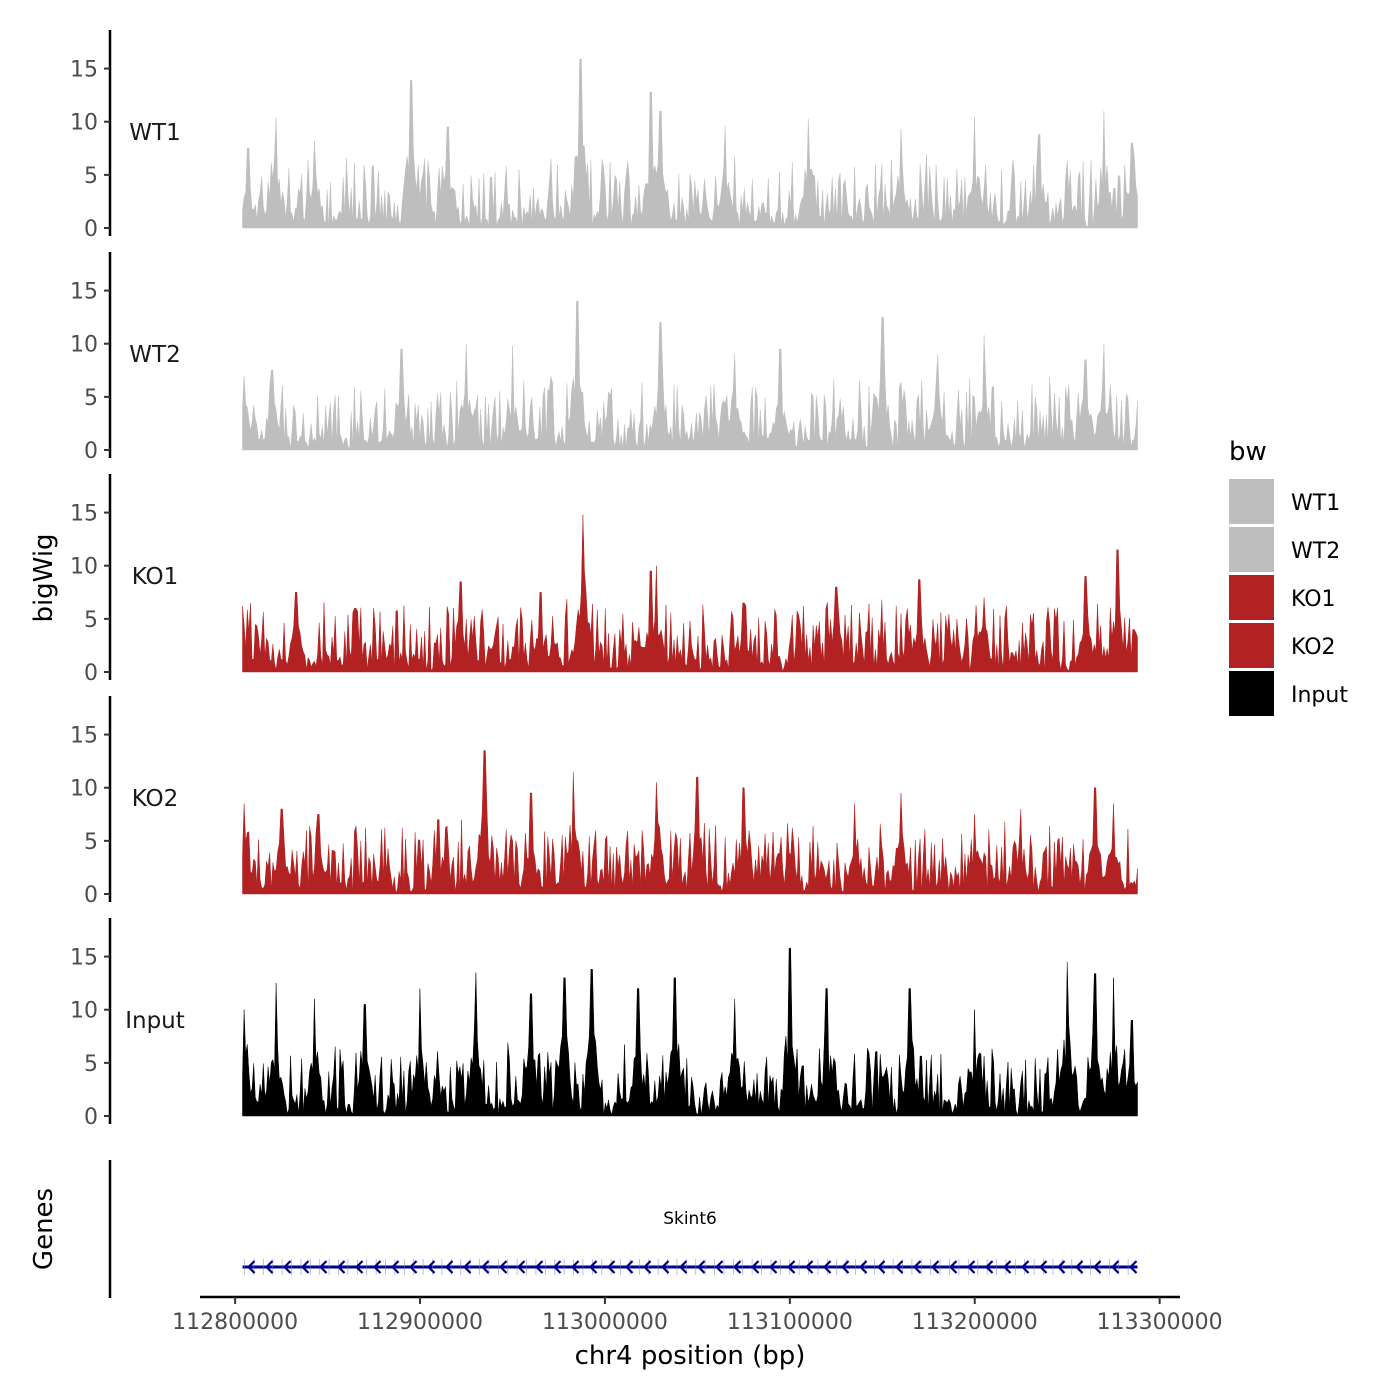 The image size is (1400, 1400). Describe the element at coordinates (790, 1322) in the screenshot. I see `x-tick-label: 113100000` at that location.